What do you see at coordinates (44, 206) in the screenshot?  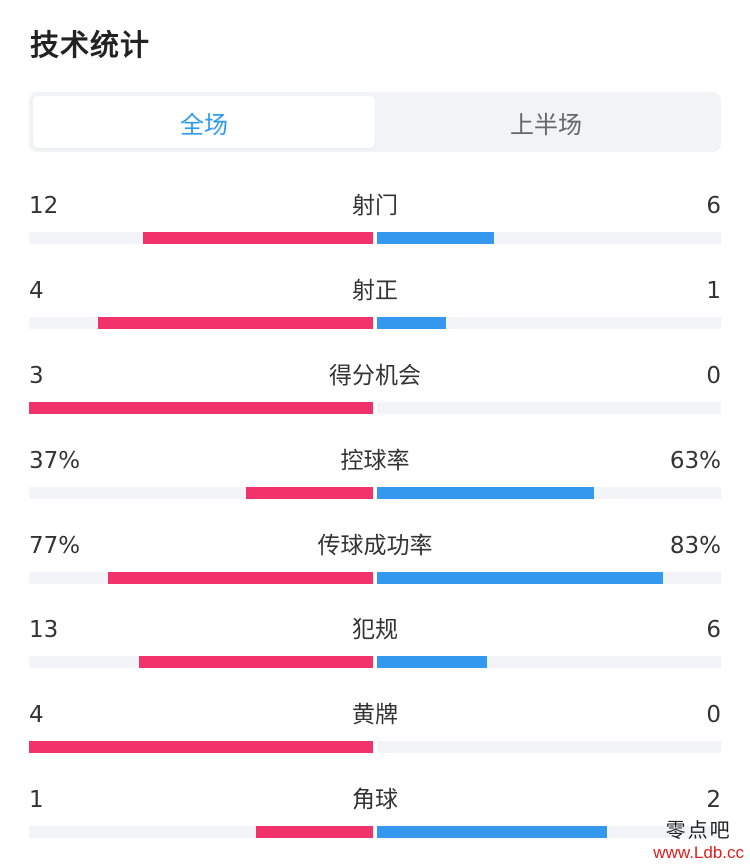 I see `home-value: 12` at bounding box center [44, 206].